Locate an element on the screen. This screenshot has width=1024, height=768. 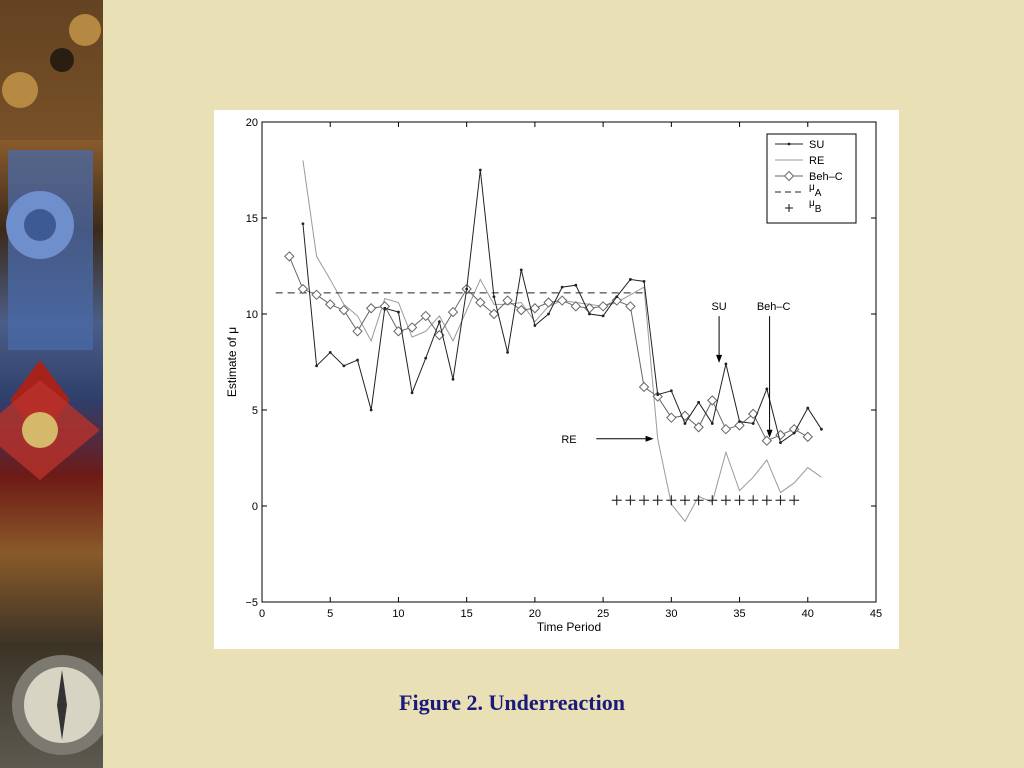
legend-label: SU is located at coordinates (816, 145).